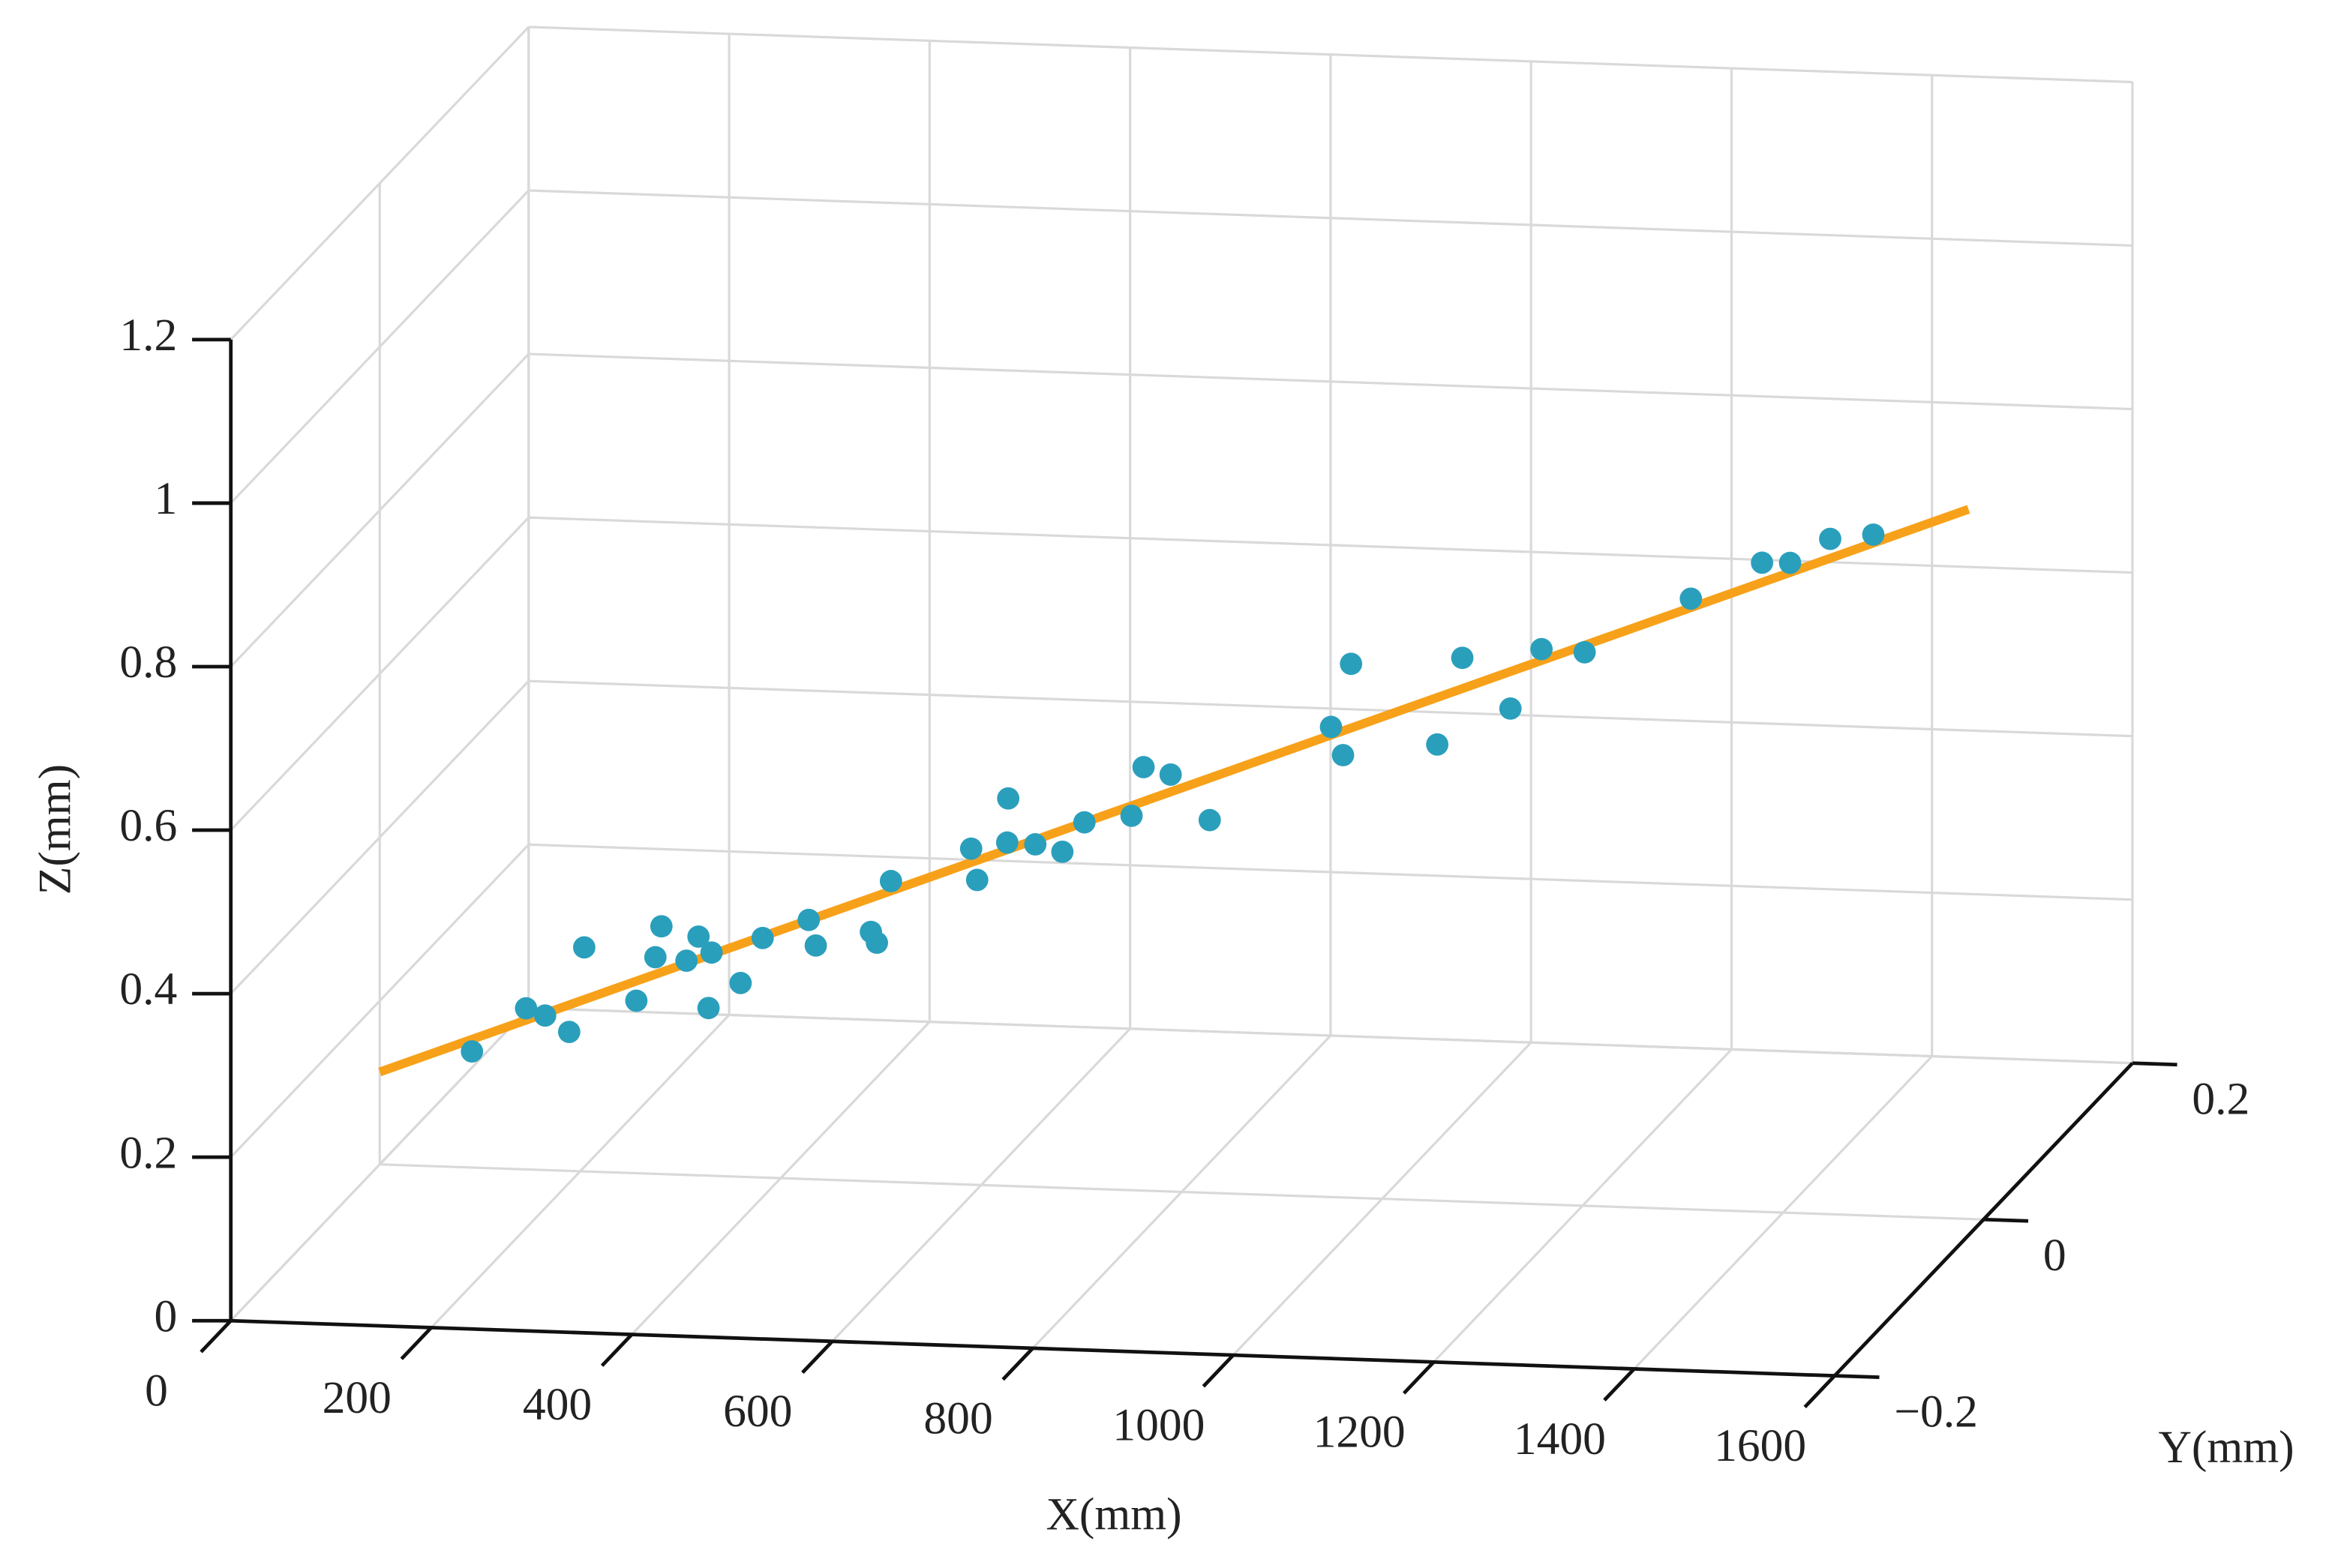 This screenshot has height=1568, width=2335. Describe the element at coordinates (1158, 1426) in the screenshot. I see `x-tick-label: 1000` at that location.